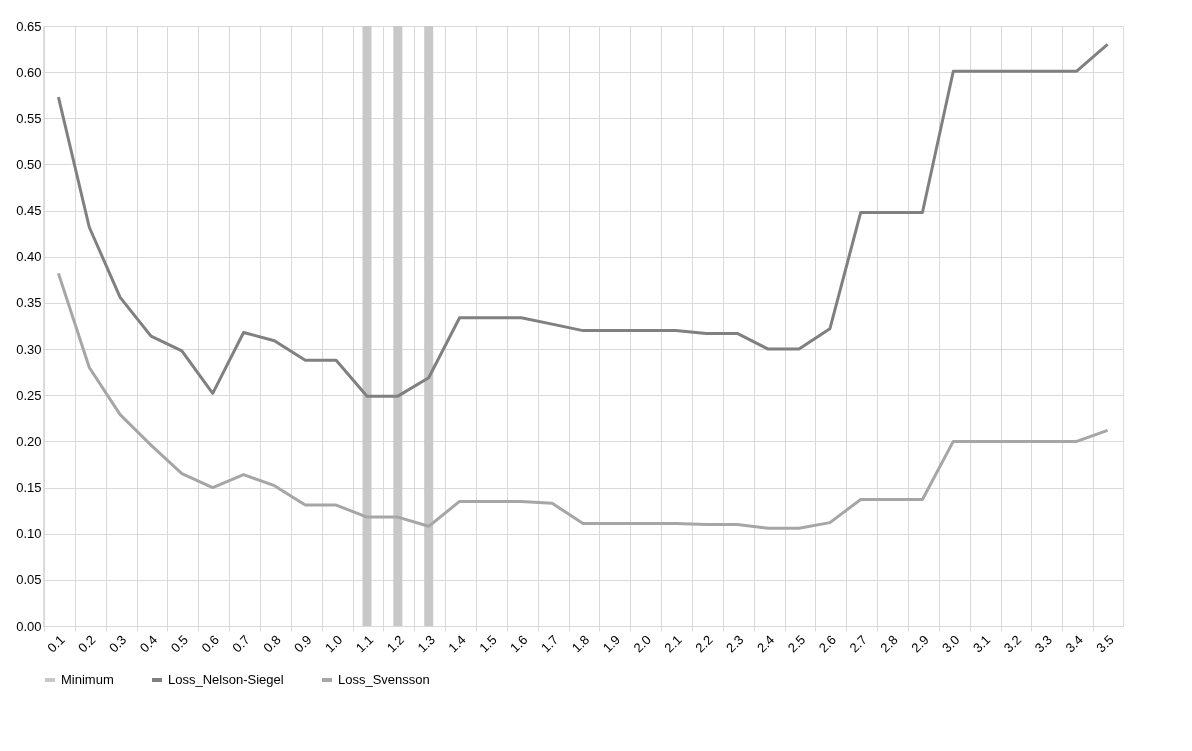 The image size is (1192, 751). Describe the element at coordinates (858, 644) in the screenshot. I see `x-tick-label: 2.7` at that location.